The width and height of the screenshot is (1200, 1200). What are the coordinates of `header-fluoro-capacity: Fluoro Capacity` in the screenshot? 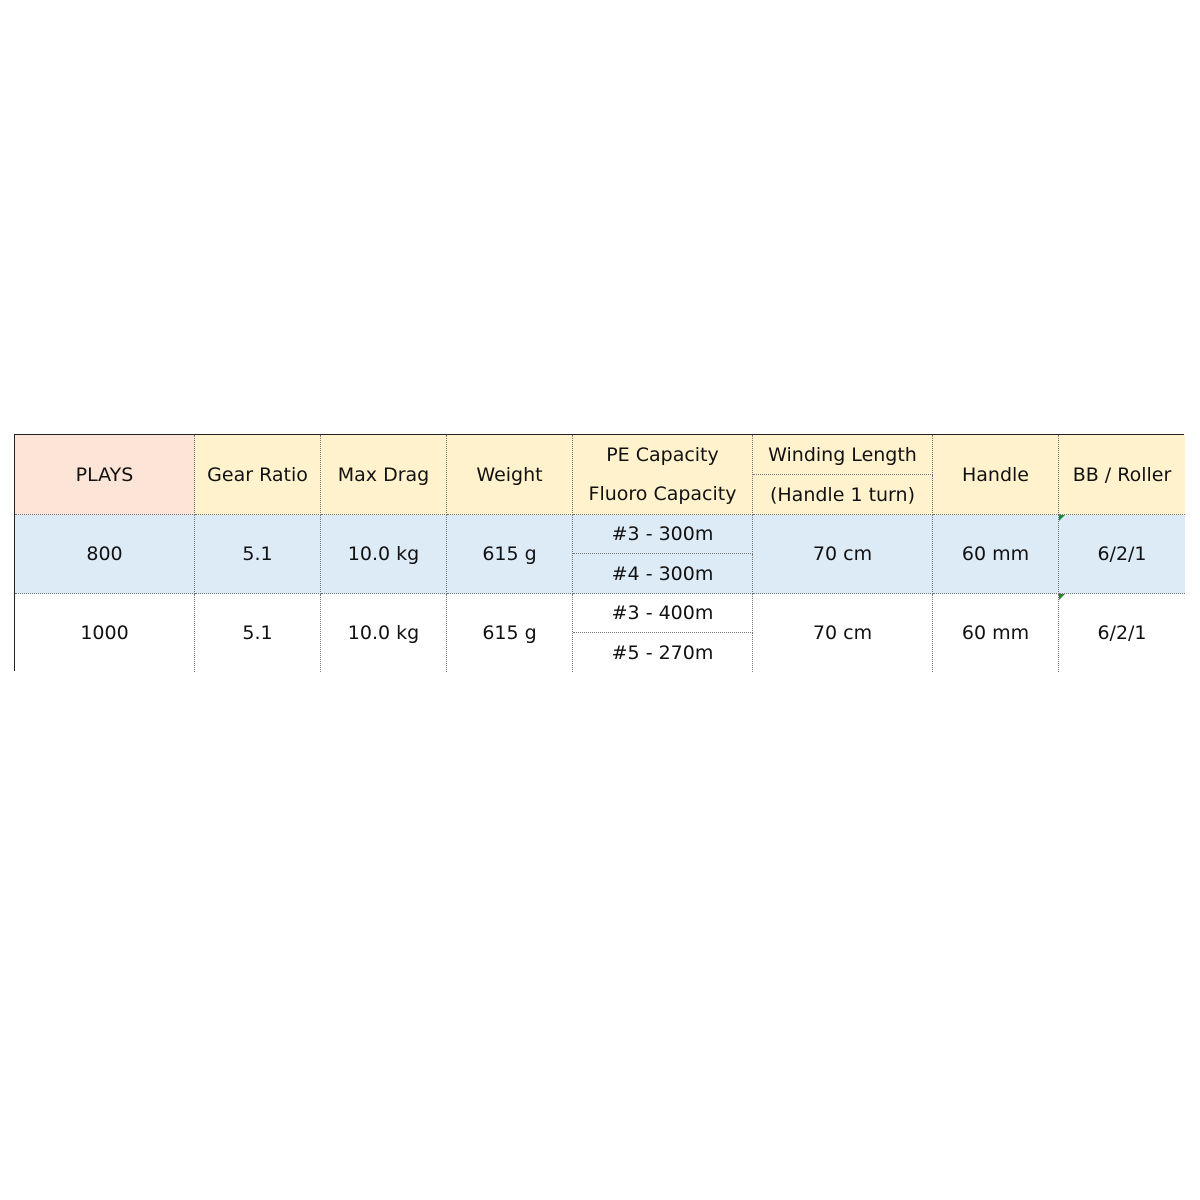 It's located at (662, 494).